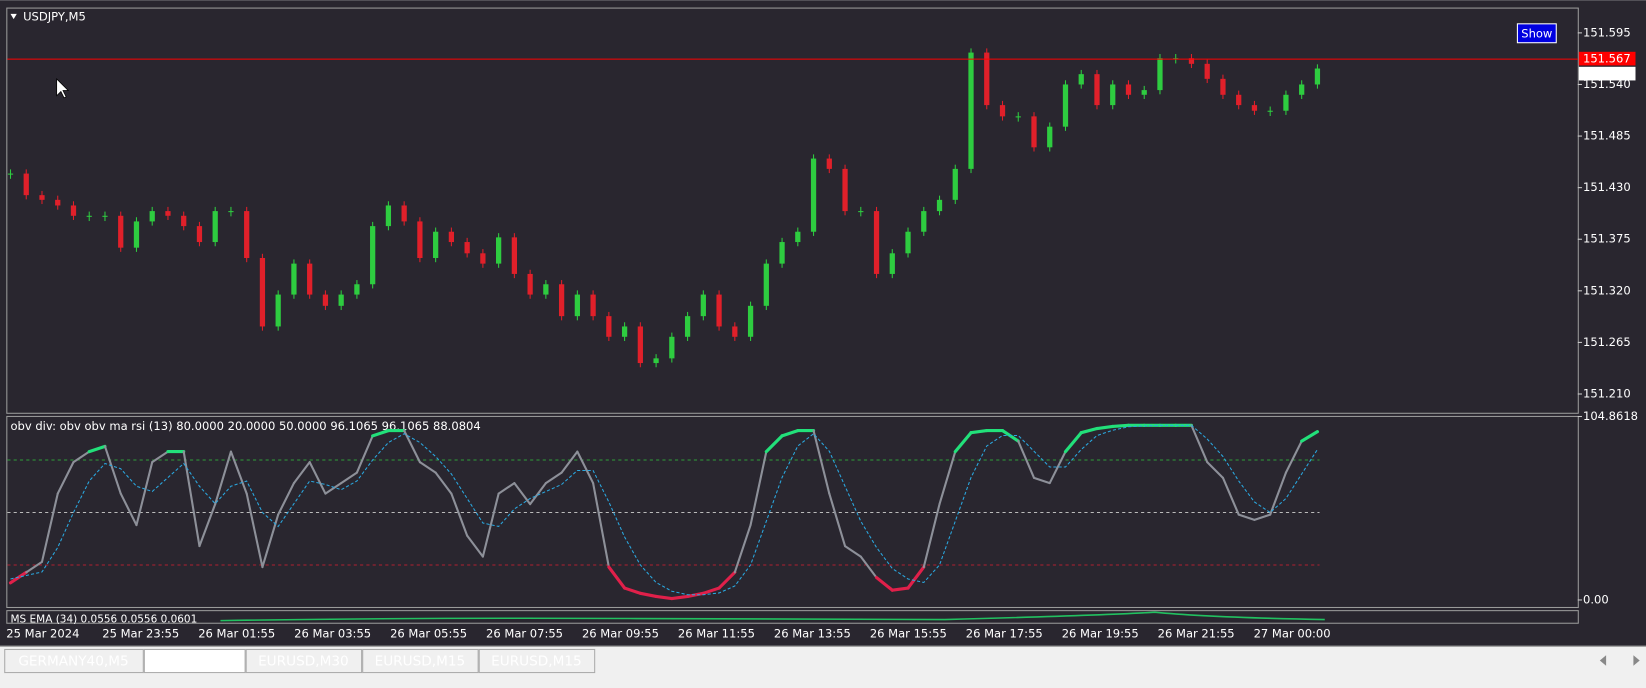 The image size is (1646, 688). What do you see at coordinates (772, 616) in the screenshot?
I see `ema-decor` at bounding box center [772, 616].